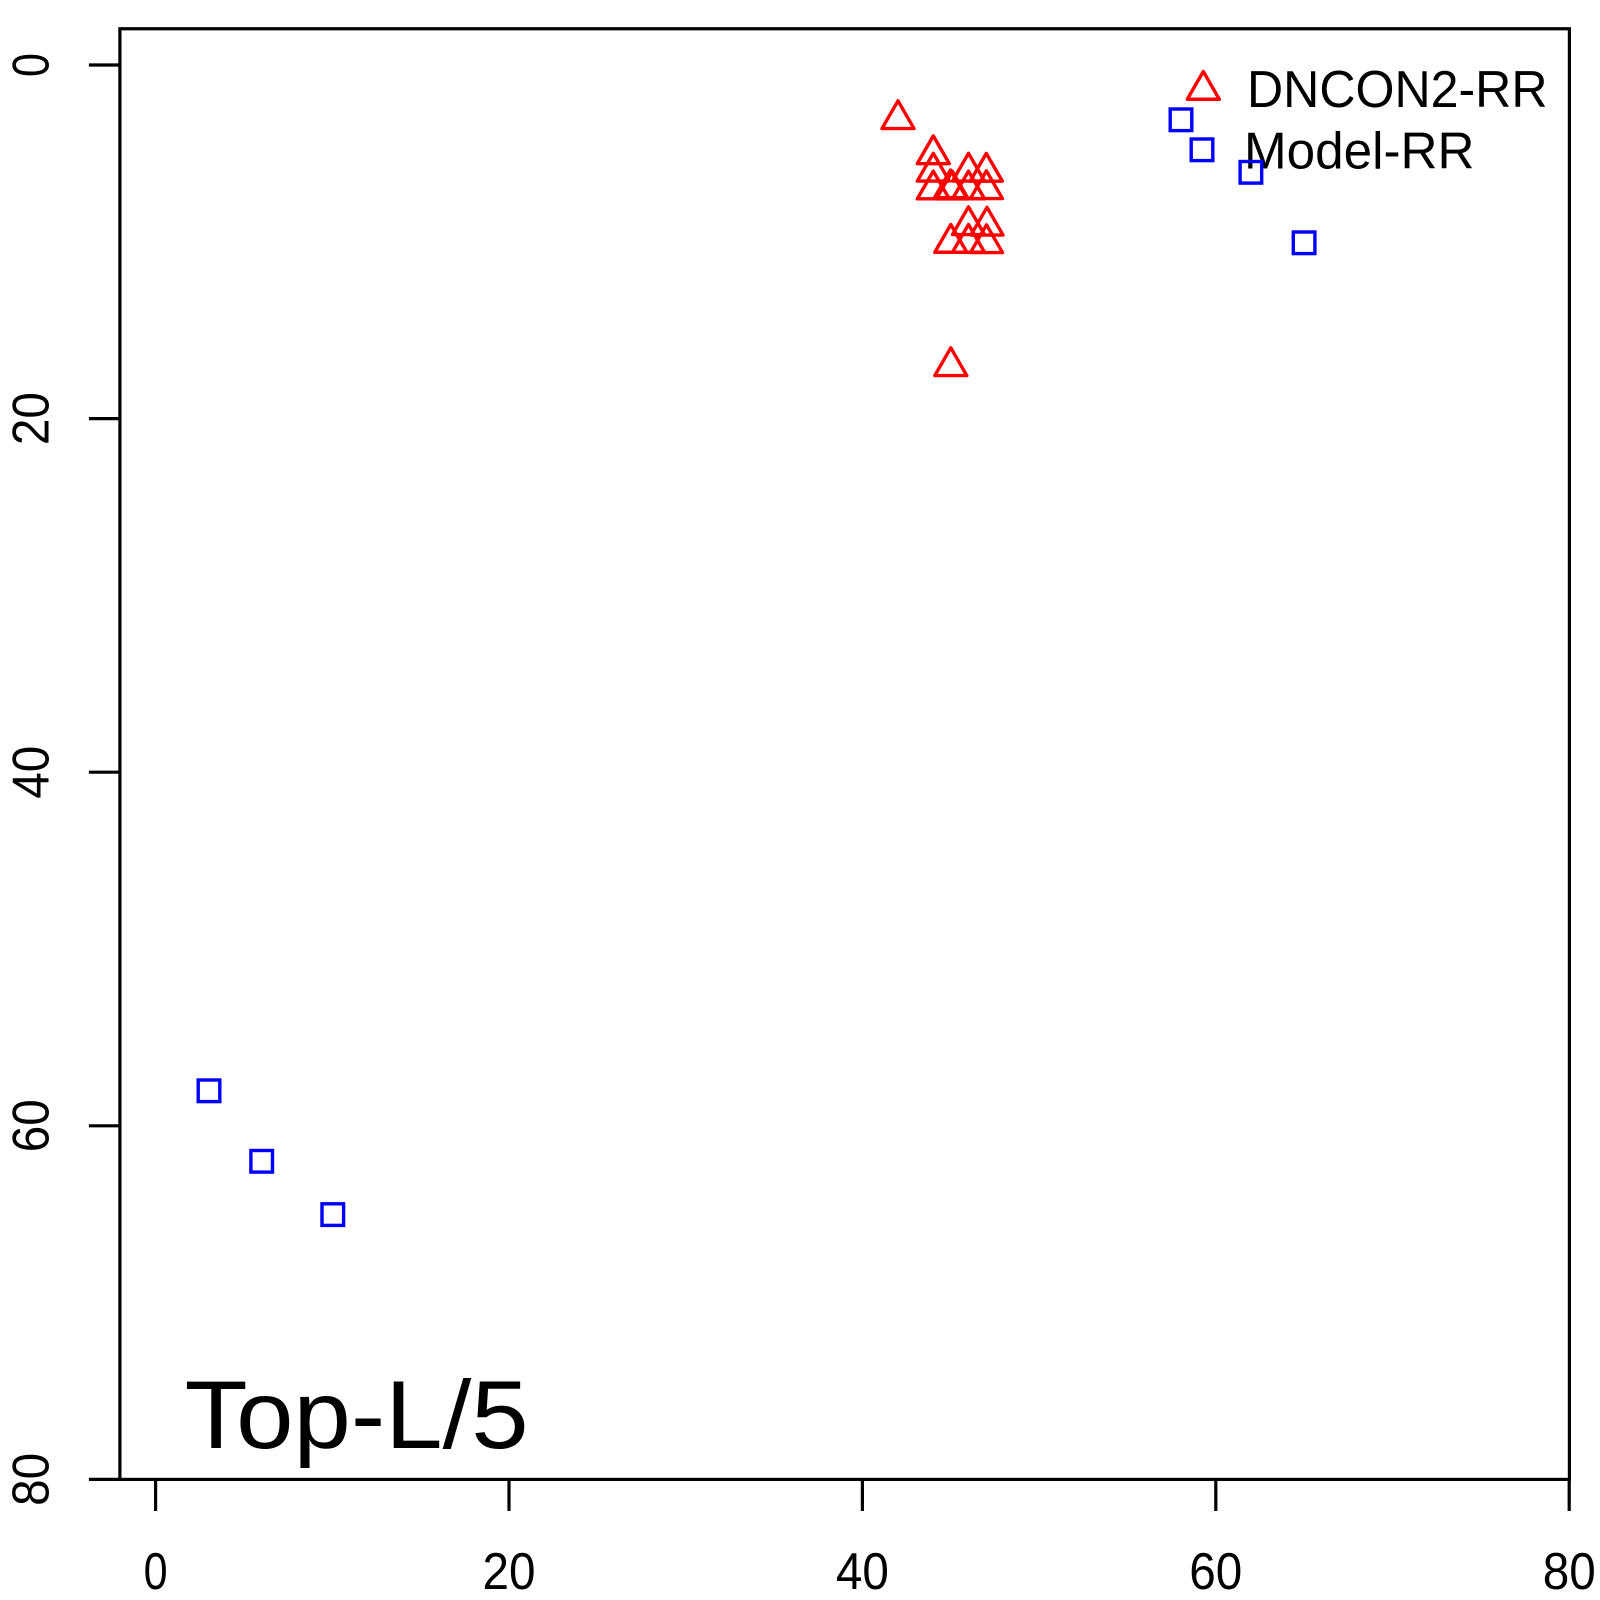  I want to click on svg-text: Model-RR, so click(1359, 152).